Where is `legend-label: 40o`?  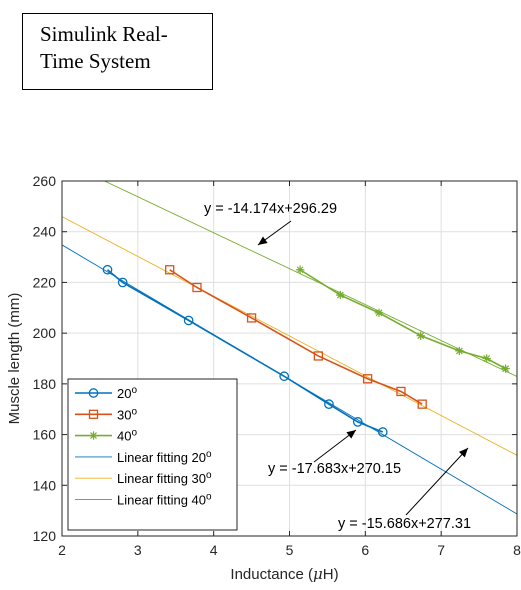
legend-label: 40o is located at coordinates (127, 436).